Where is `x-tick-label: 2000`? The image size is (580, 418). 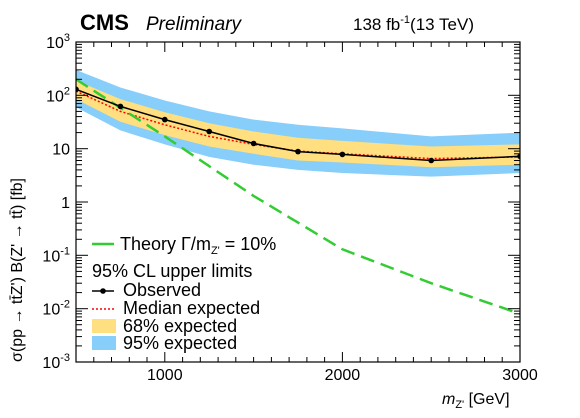
x-tick-label: 2000 is located at coordinates (343, 375).